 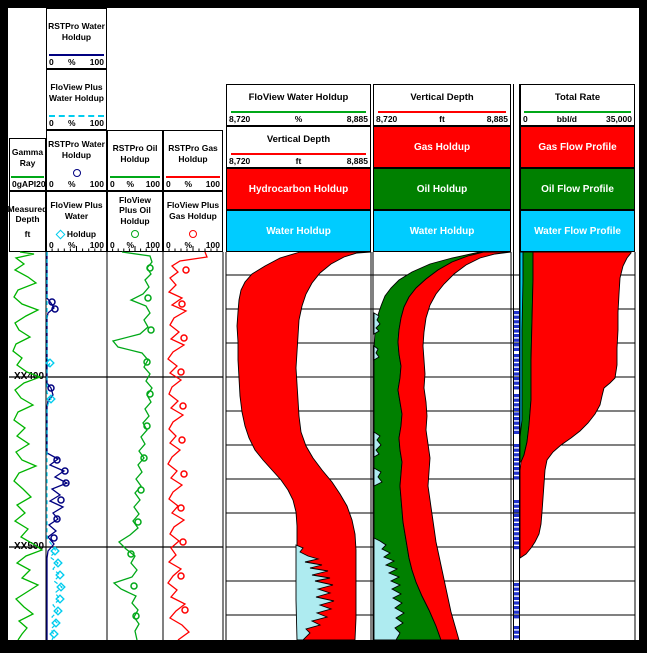 I want to click on marker-row: Holdup, so click(x=76, y=234).